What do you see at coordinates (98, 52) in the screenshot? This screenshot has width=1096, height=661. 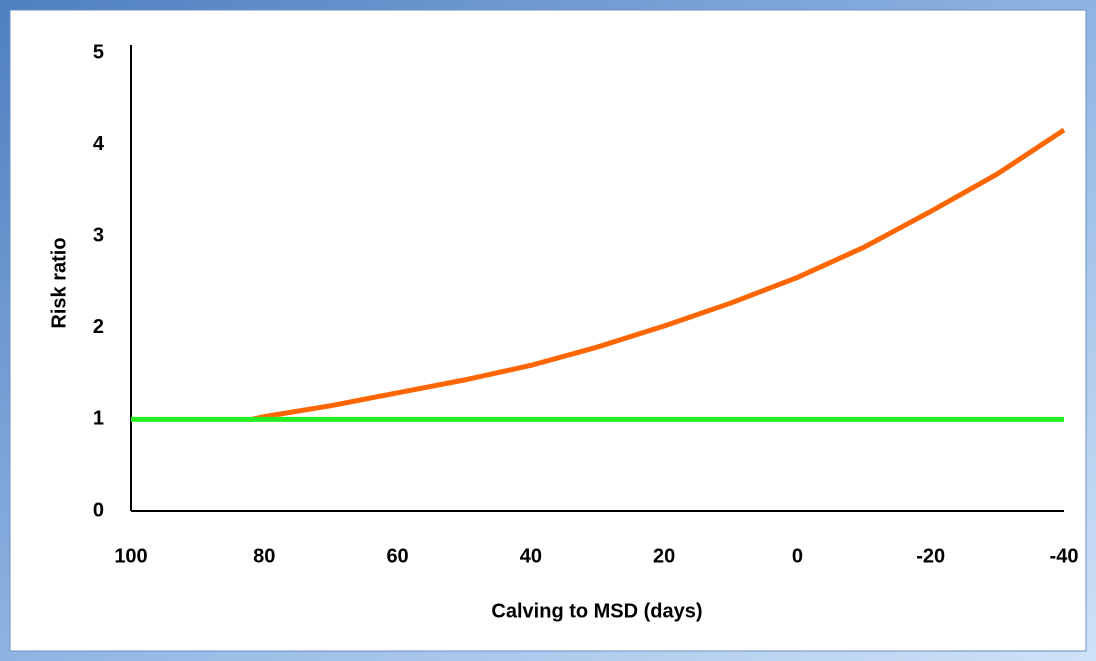 I see `y-tick-label: 5` at bounding box center [98, 52].